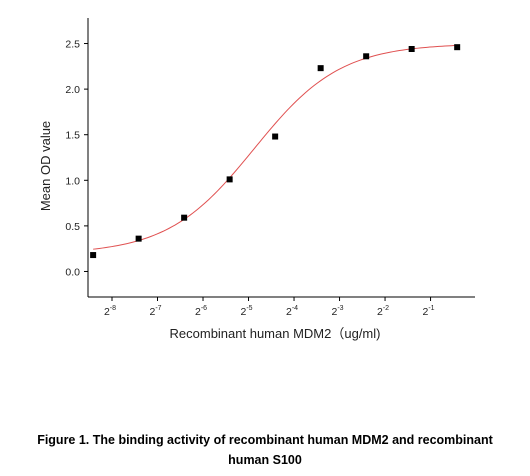 The width and height of the screenshot is (530, 476). I want to click on y-axis-ticks: 0.0 0.5 1.0 1.5 2.0 2.5, so click(76, 158).